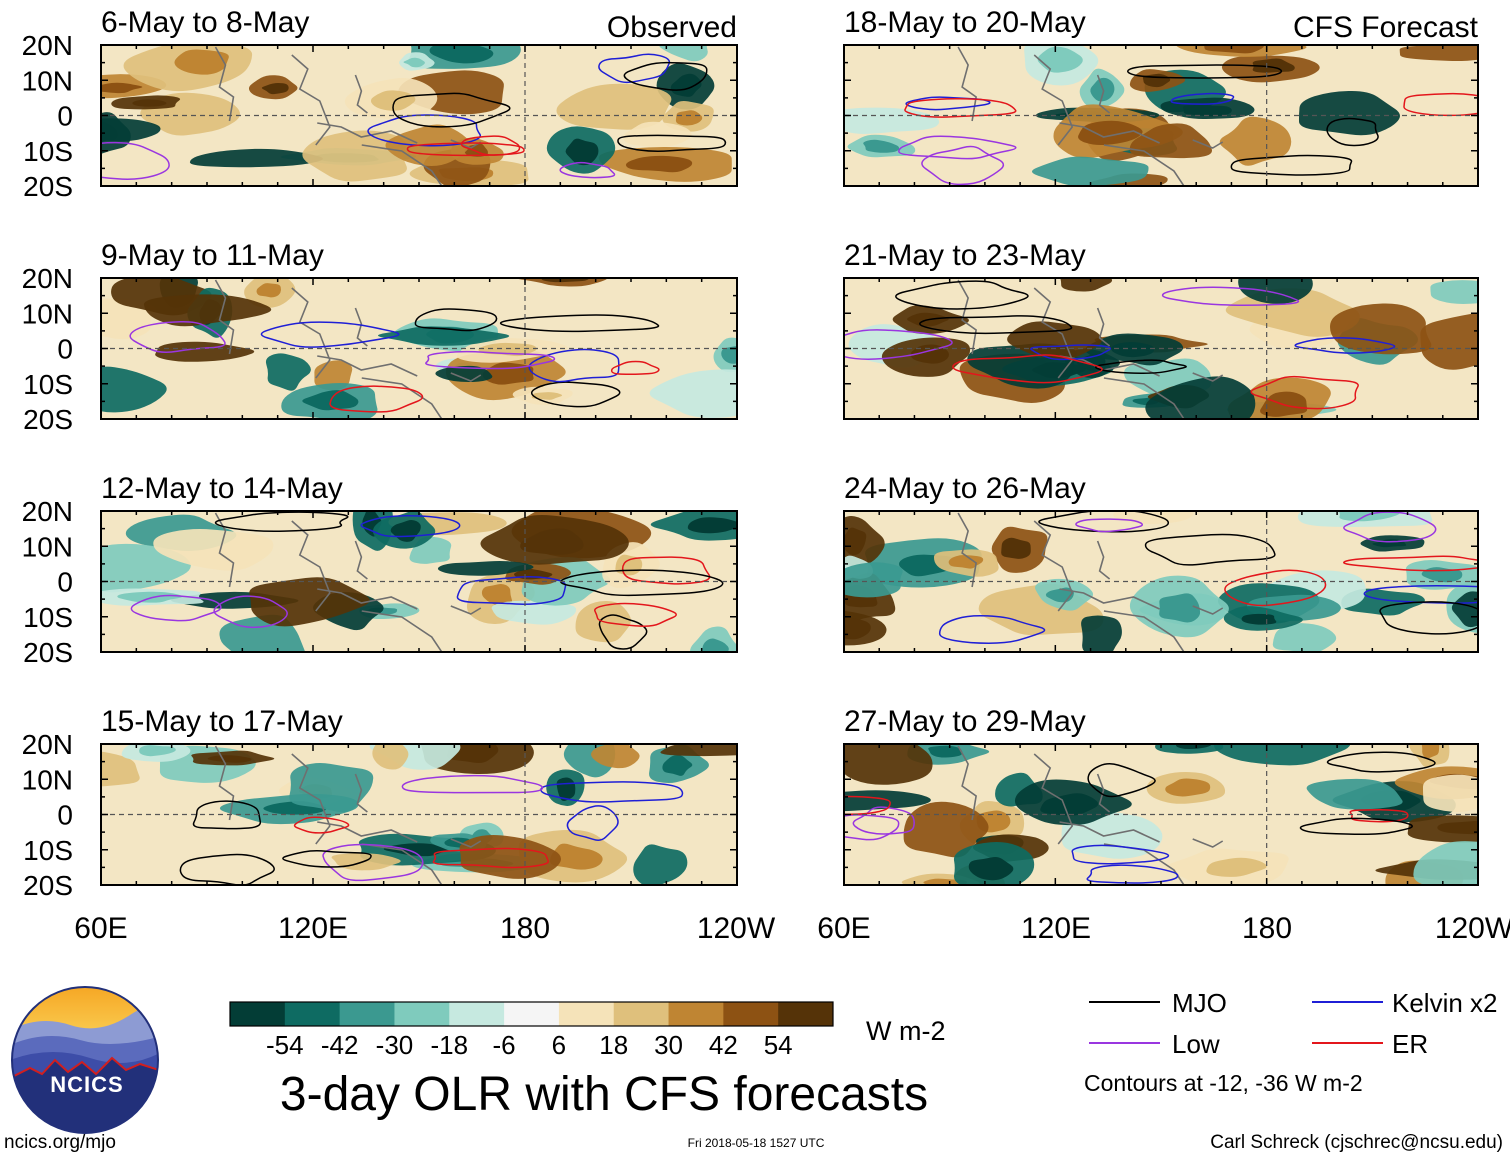 The width and height of the screenshot is (1510, 1158). What do you see at coordinates (1161, 96) in the screenshot?
I see `map-panel: 20N10N010S20S18-May to 20-May` at bounding box center [1161, 96].